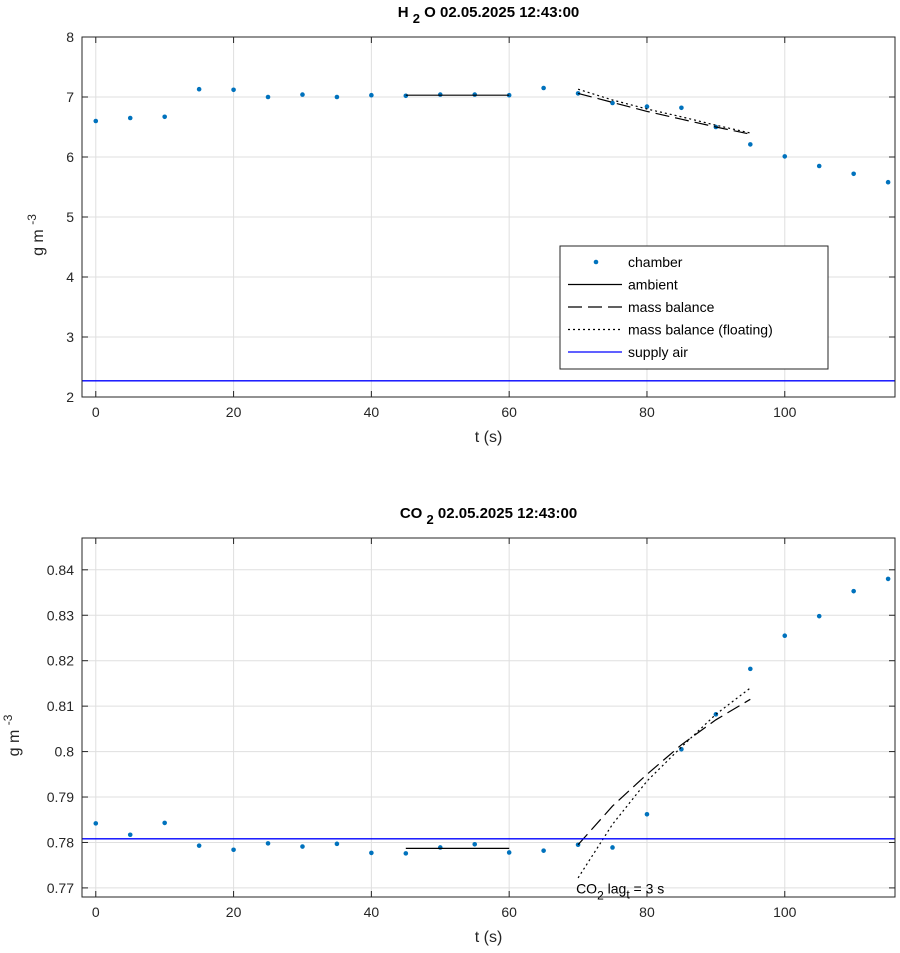 Image resolution: width=900 pixels, height=953 pixels. Describe the element at coordinates (620, 892) in the screenshot. I see `chart2-annotation-0: CO2 lagt = 3 s` at that location.